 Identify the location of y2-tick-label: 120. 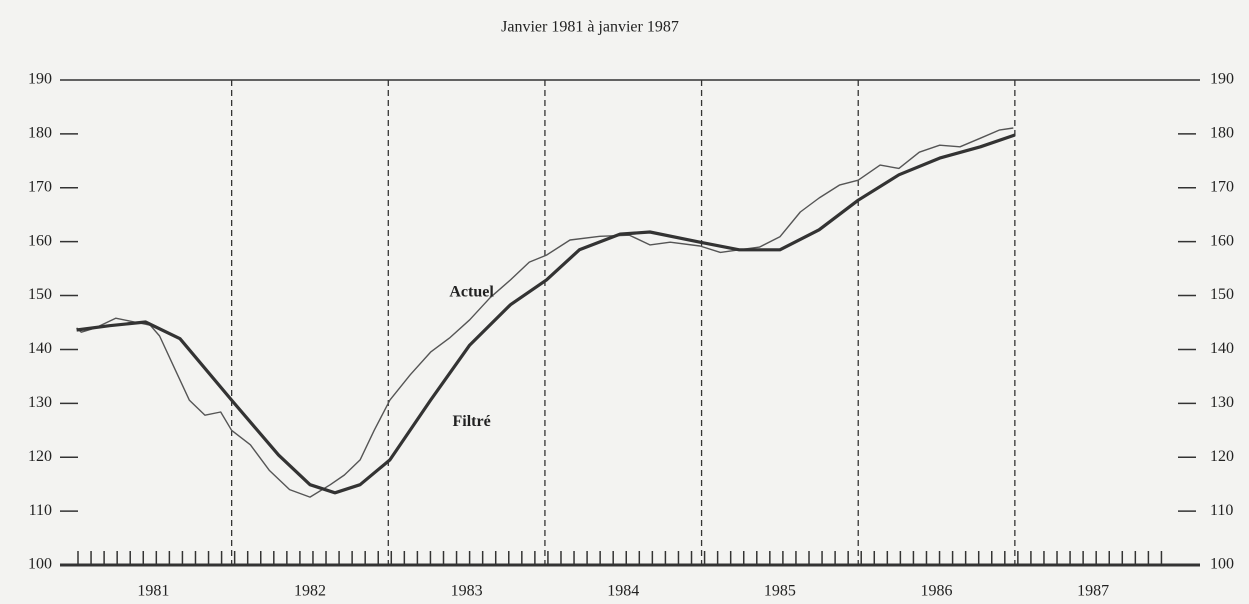
(1222, 456).